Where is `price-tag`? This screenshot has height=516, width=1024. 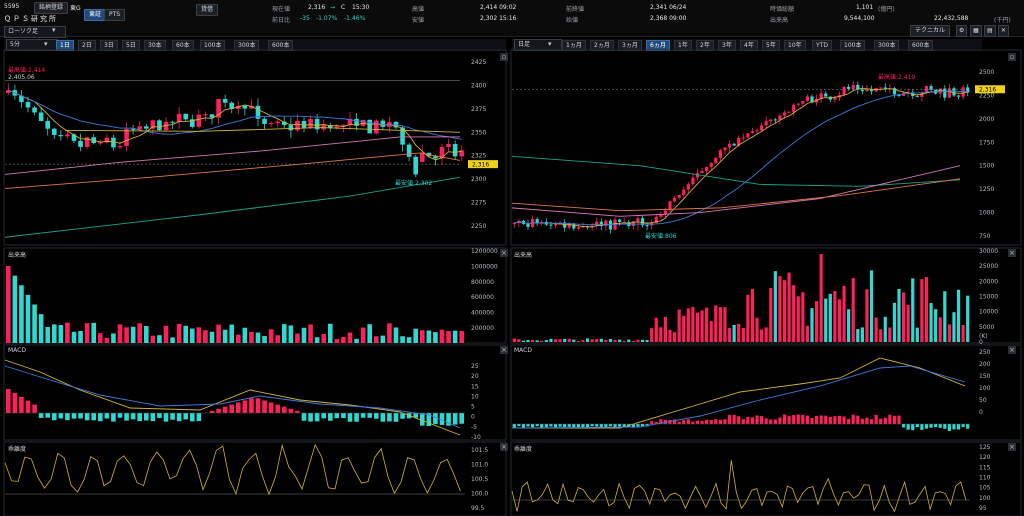
price-tag is located at coordinates (483, 164).